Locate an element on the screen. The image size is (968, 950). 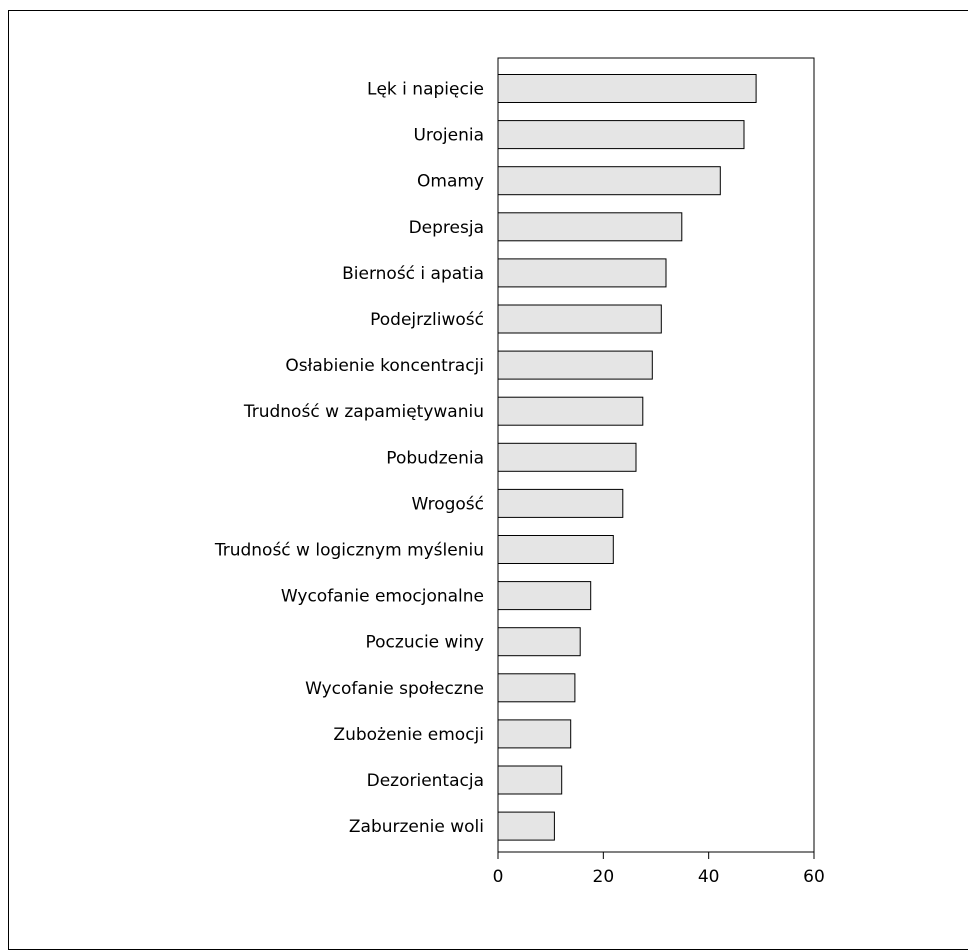
x-tick-label: 40 is located at coordinates (709, 877).